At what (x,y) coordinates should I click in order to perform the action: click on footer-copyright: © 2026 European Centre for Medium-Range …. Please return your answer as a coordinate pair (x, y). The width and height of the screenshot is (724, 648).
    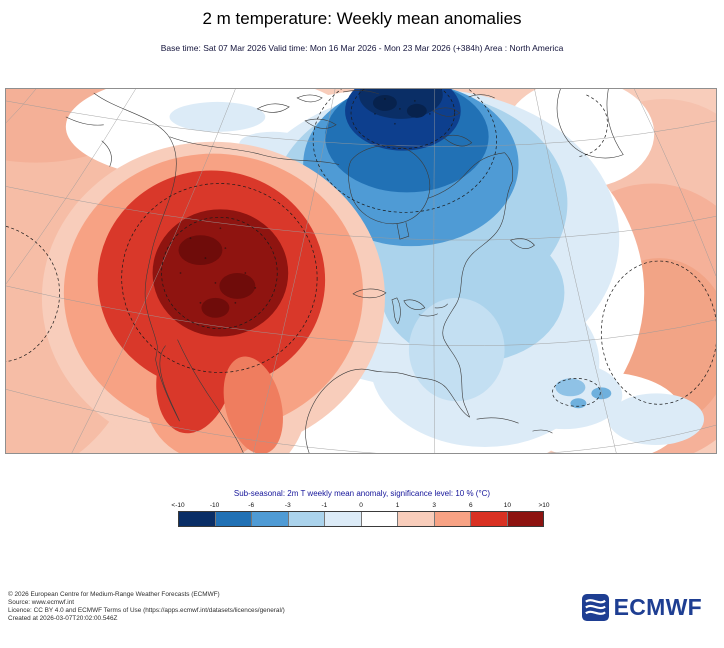
    Looking at the image, I should click on (114, 594).